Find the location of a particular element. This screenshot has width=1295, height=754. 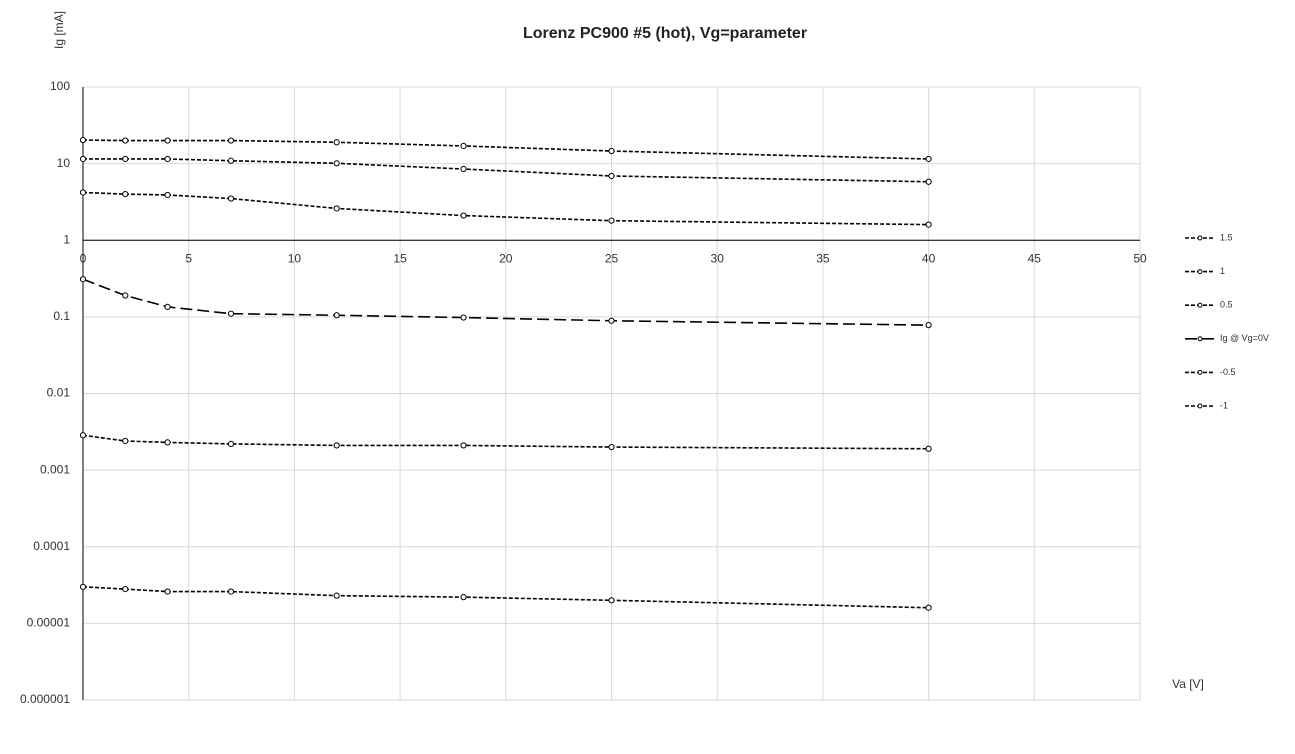

y-tick-label: 0.1 is located at coordinates (61, 316).